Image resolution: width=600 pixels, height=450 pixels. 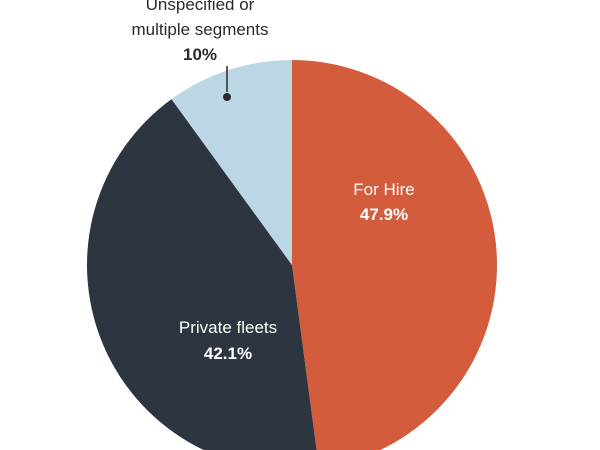 I want to click on slice-label-unspecified-line1: Unspecified or, so click(x=200, y=7).